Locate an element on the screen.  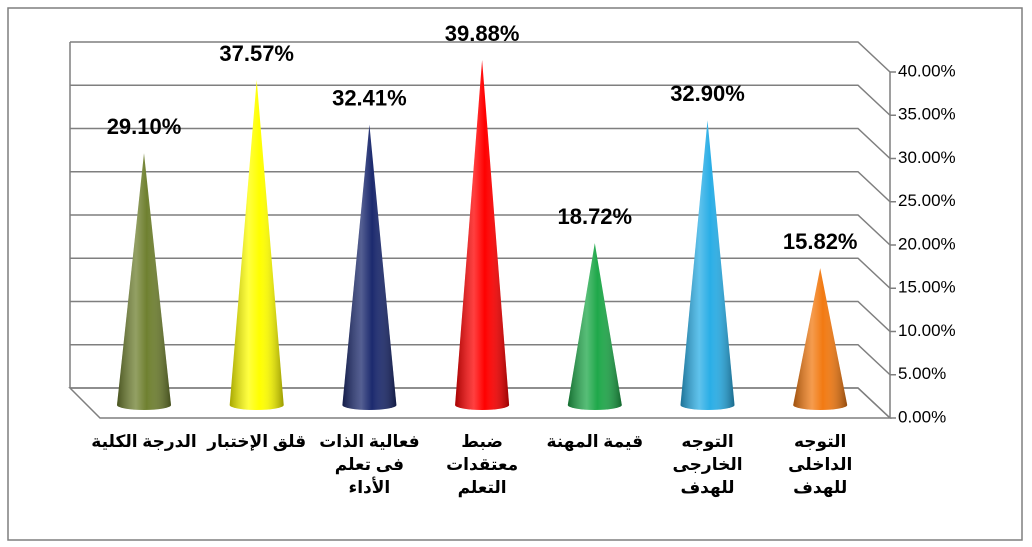
data-label: 37.57% is located at coordinates (256, 53).